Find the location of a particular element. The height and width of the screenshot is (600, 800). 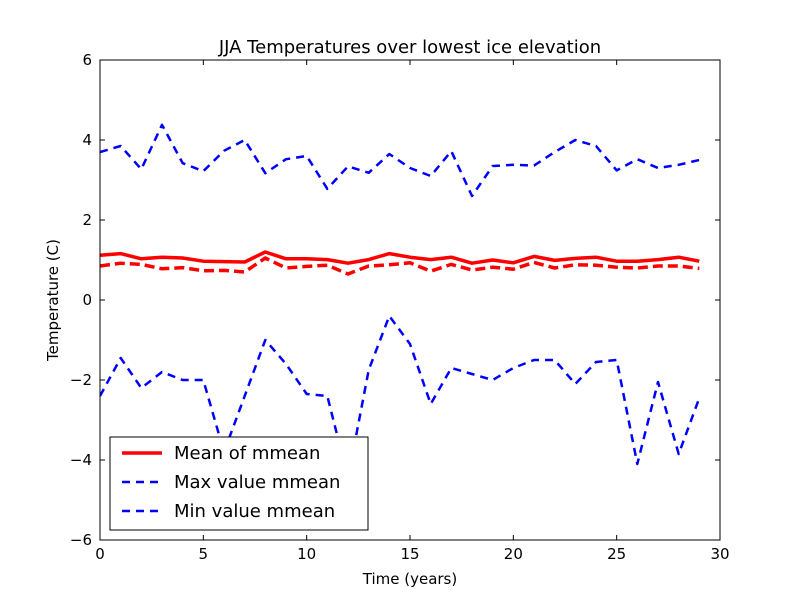

legend-entry: Max value mmean is located at coordinates (257, 482).